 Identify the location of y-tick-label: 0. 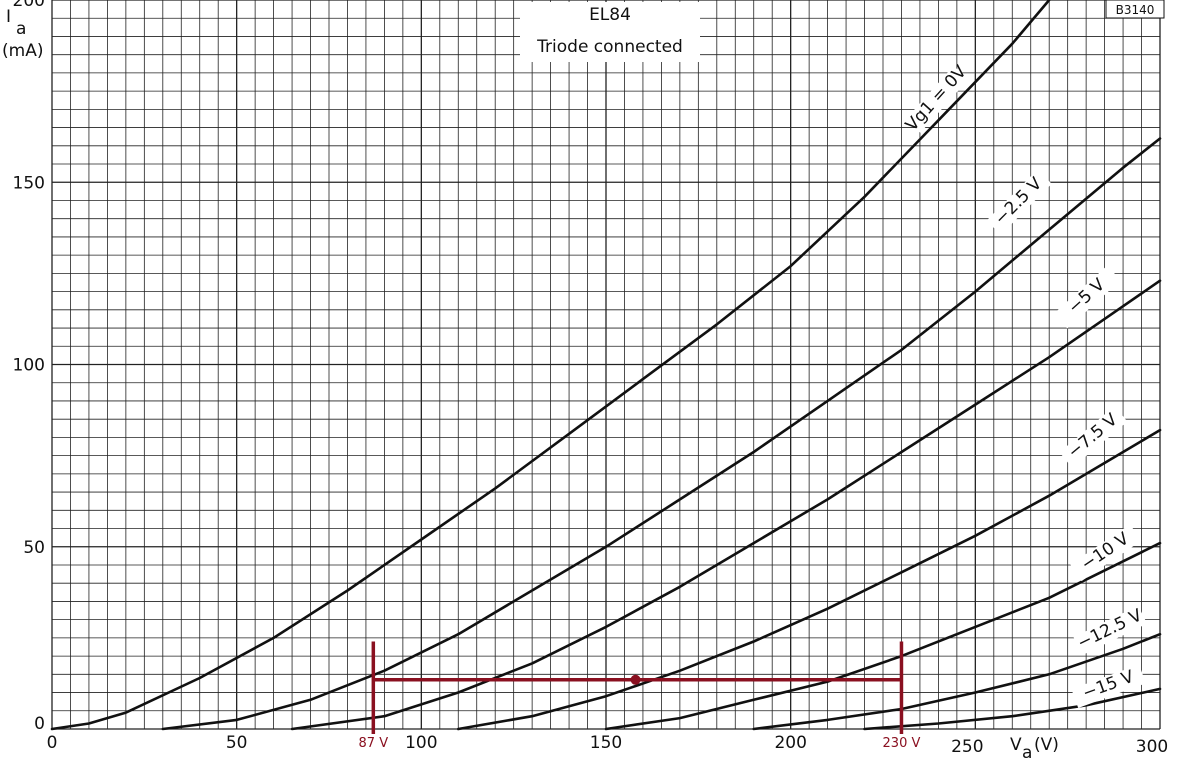
(39, 724).